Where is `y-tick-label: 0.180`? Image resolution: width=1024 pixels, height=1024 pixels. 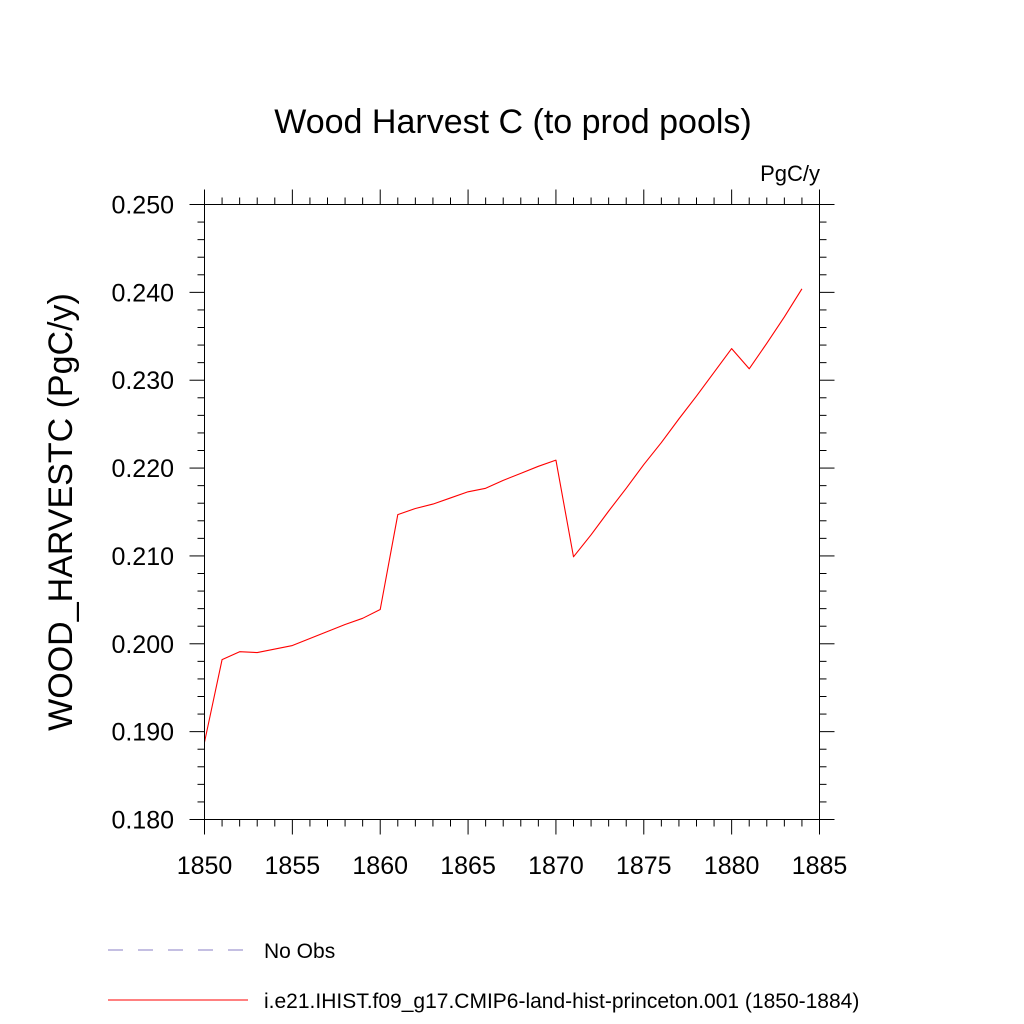
y-tick-label: 0.180 is located at coordinates (142, 821).